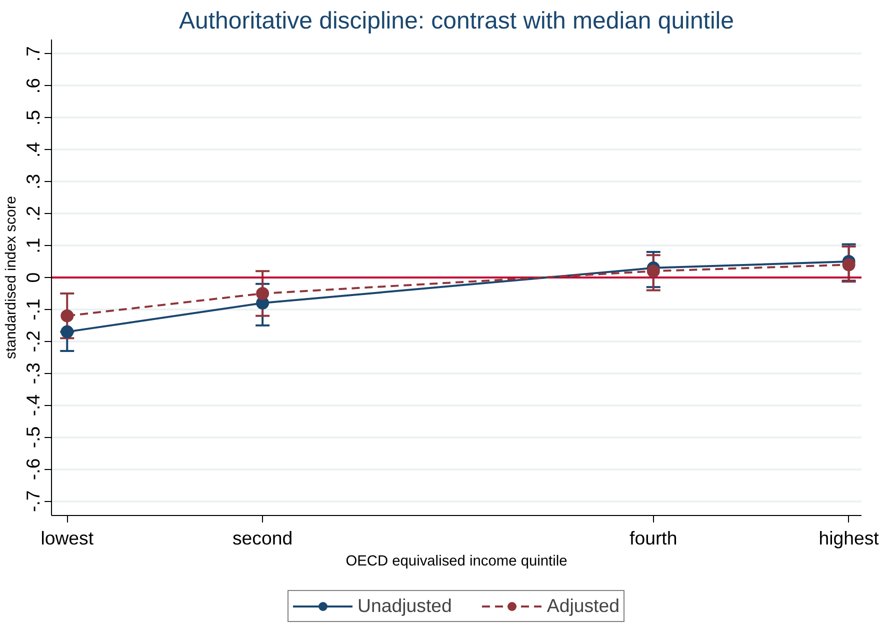 This screenshot has height=644, width=891. What do you see at coordinates (33, 246) in the screenshot?
I see `y-tick-label: .1` at bounding box center [33, 246].